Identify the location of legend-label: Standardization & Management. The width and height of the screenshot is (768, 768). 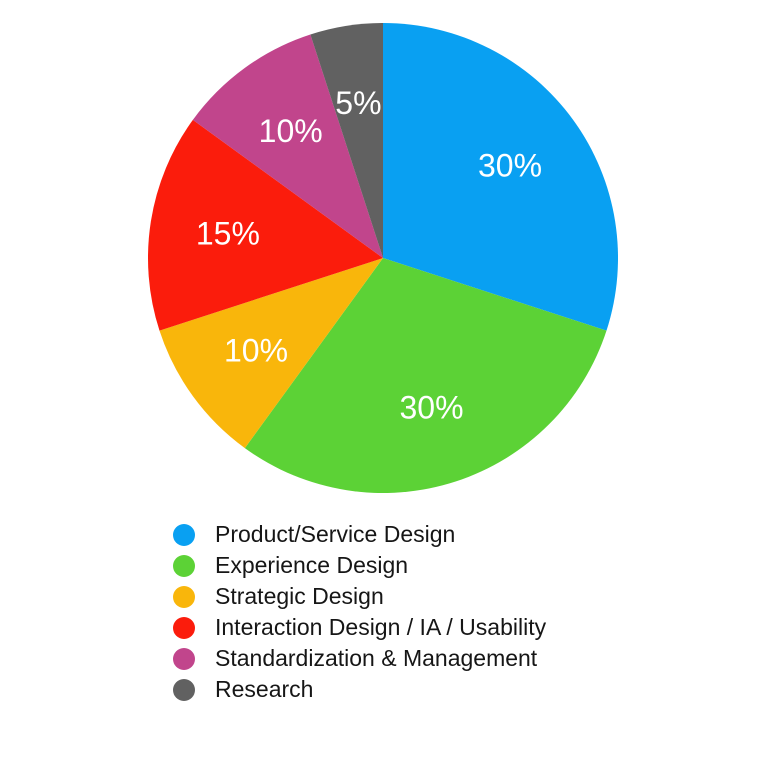
(376, 658).